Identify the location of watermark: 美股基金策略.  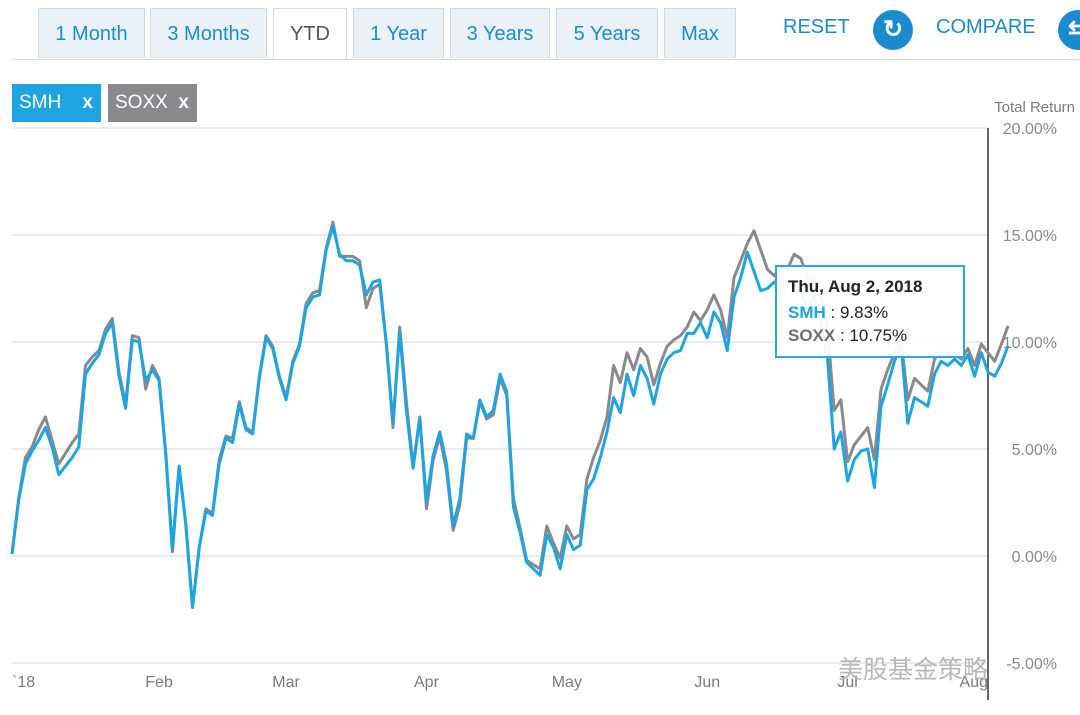
(913, 670).